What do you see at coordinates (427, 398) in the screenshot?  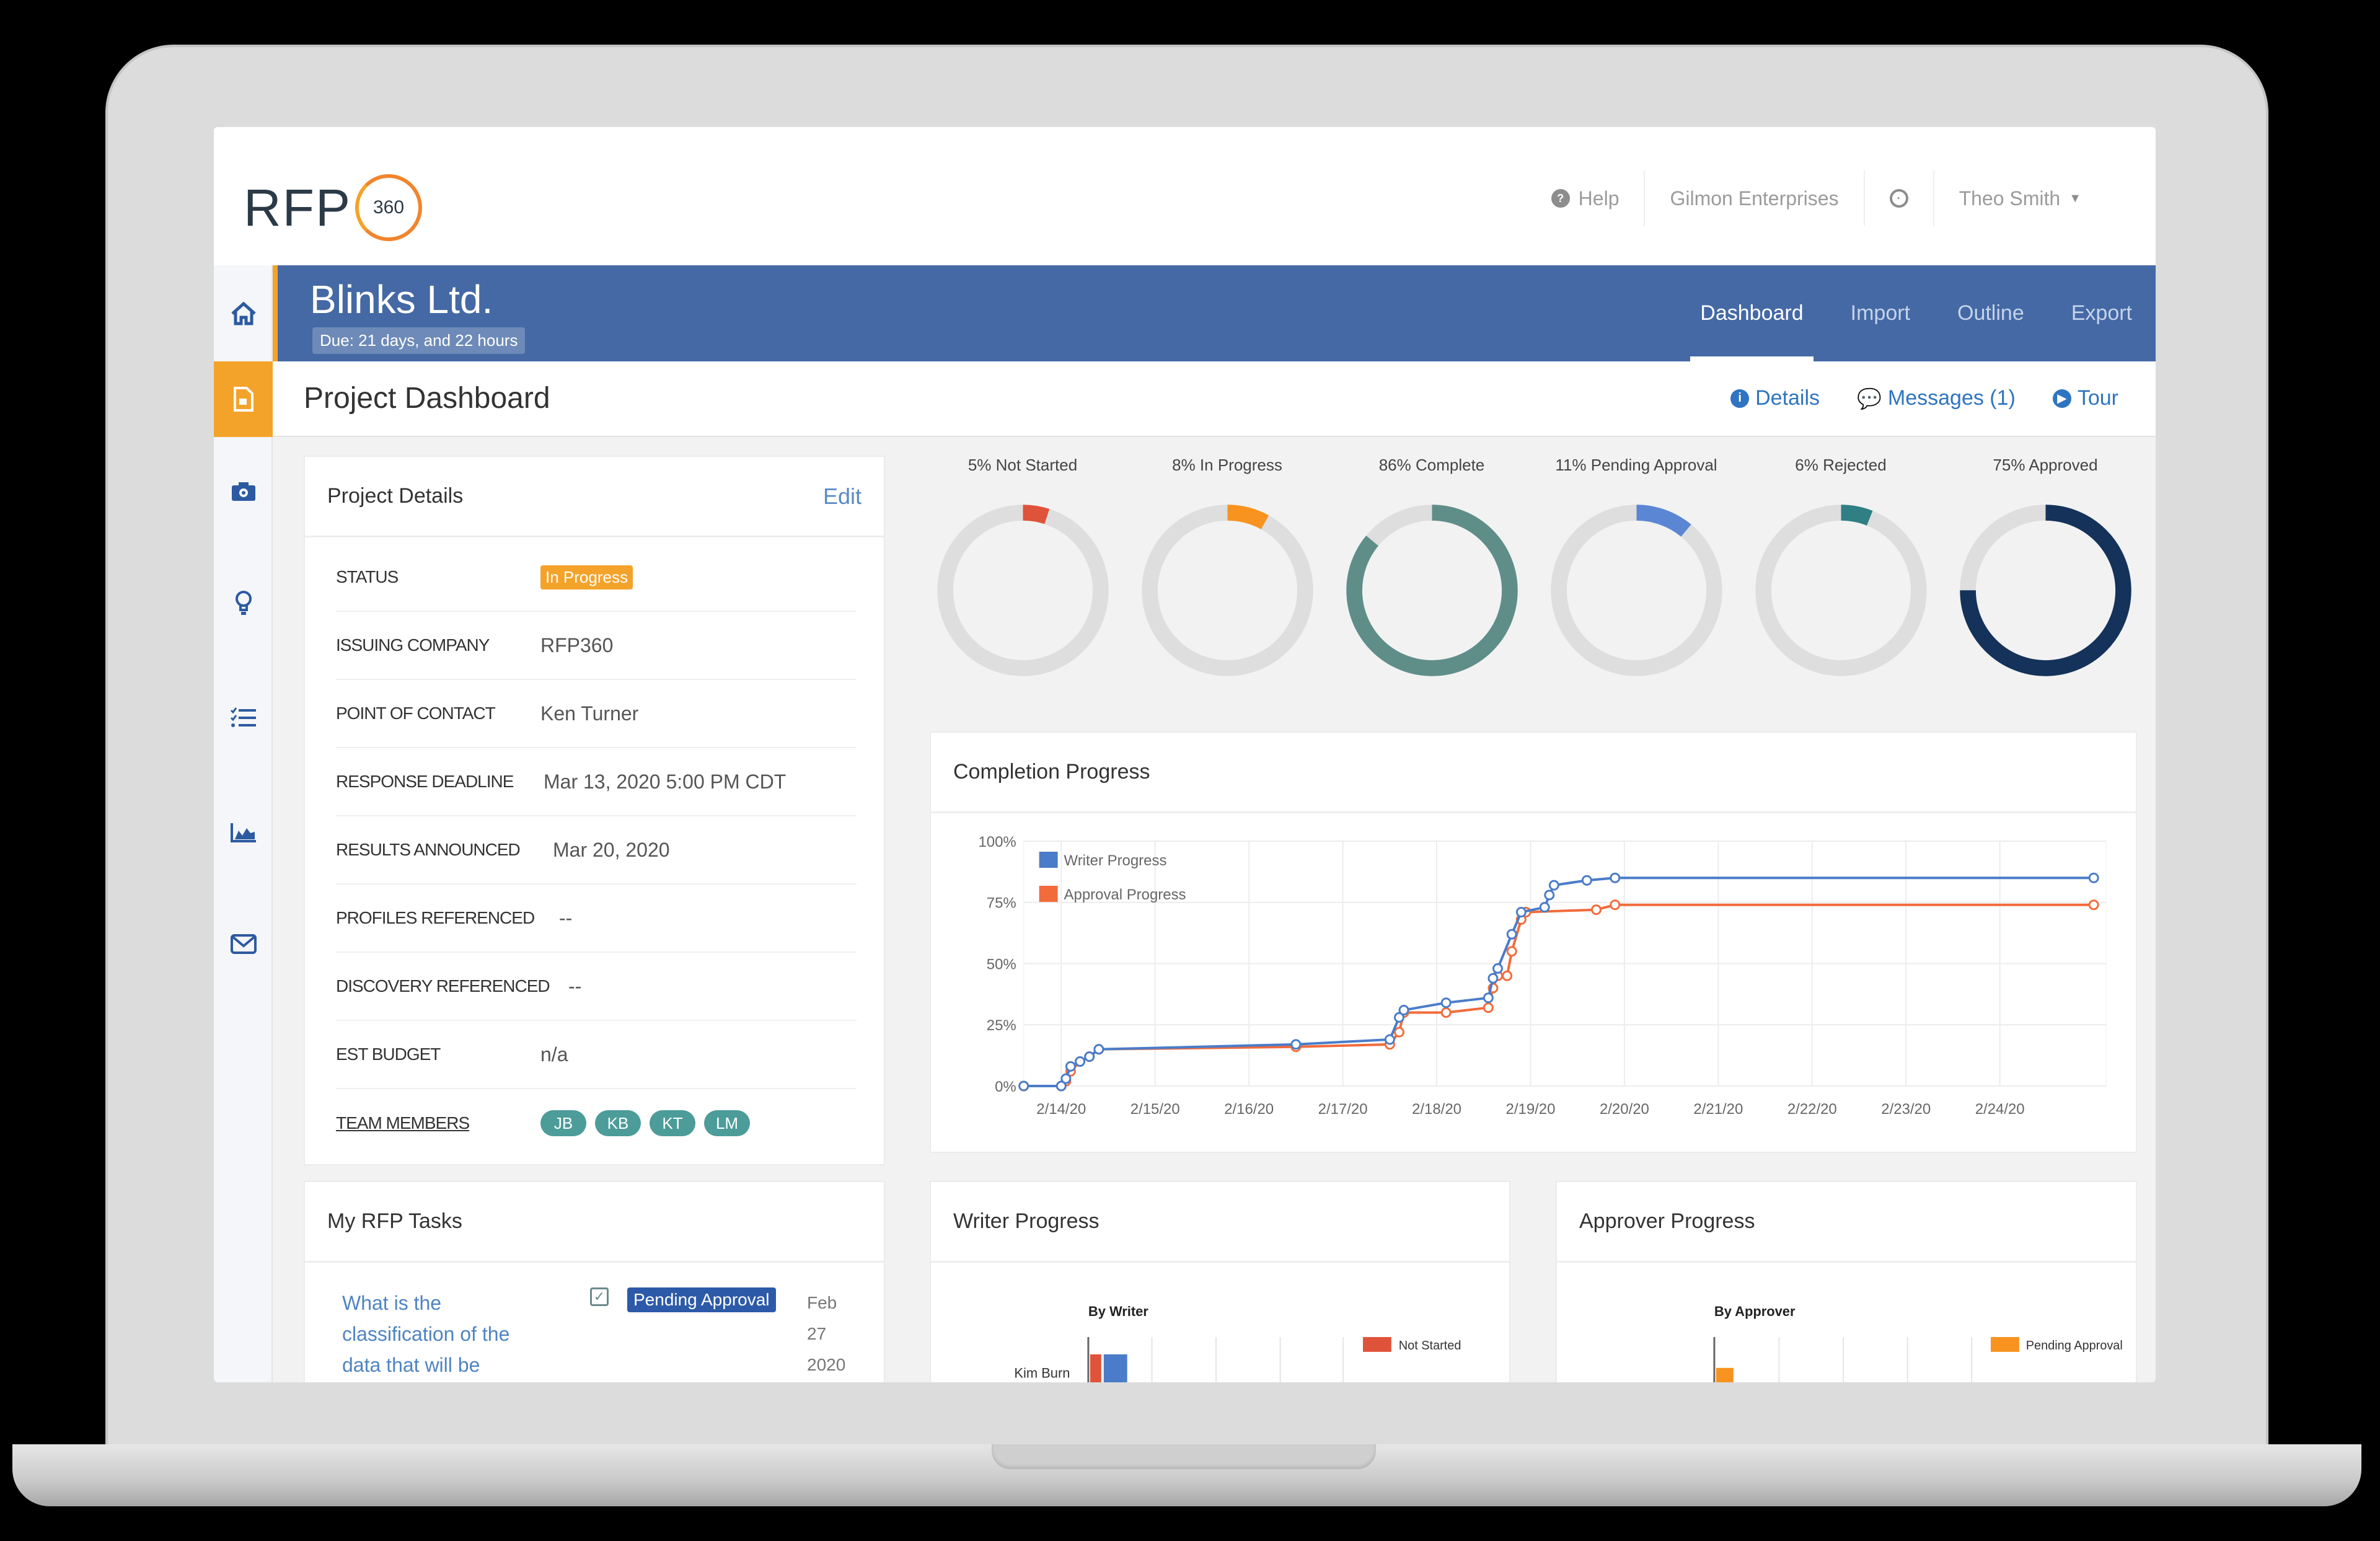 I see `page-title: Project Dashboard` at bounding box center [427, 398].